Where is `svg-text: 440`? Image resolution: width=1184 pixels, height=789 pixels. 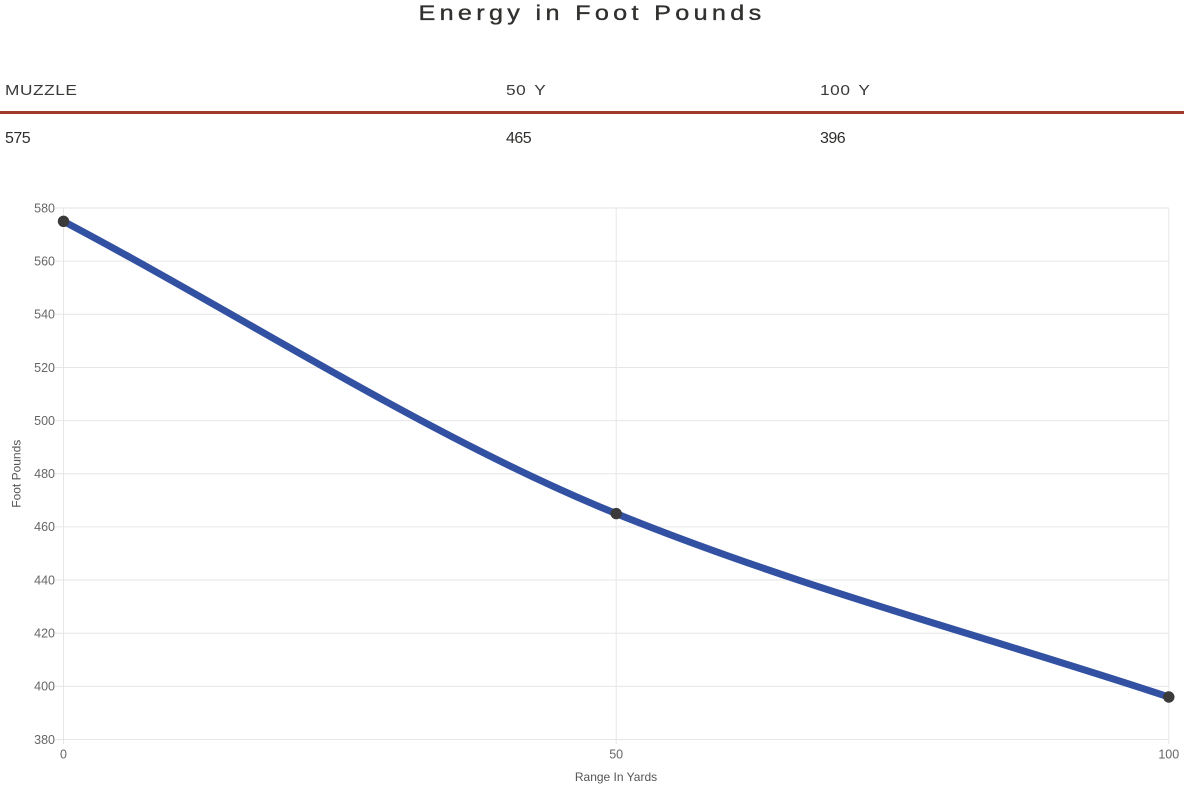 svg-text: 440 is located at coordinates (44, 580).